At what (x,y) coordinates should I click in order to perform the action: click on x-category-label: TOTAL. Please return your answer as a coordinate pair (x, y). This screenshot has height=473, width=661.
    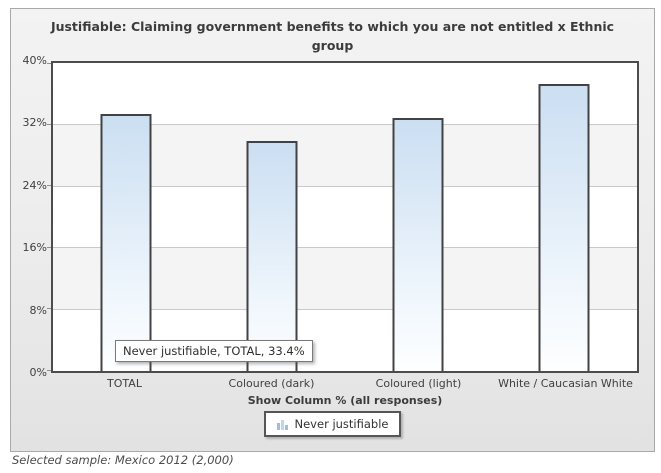
    Looking at the image, I should click on (124, 383).